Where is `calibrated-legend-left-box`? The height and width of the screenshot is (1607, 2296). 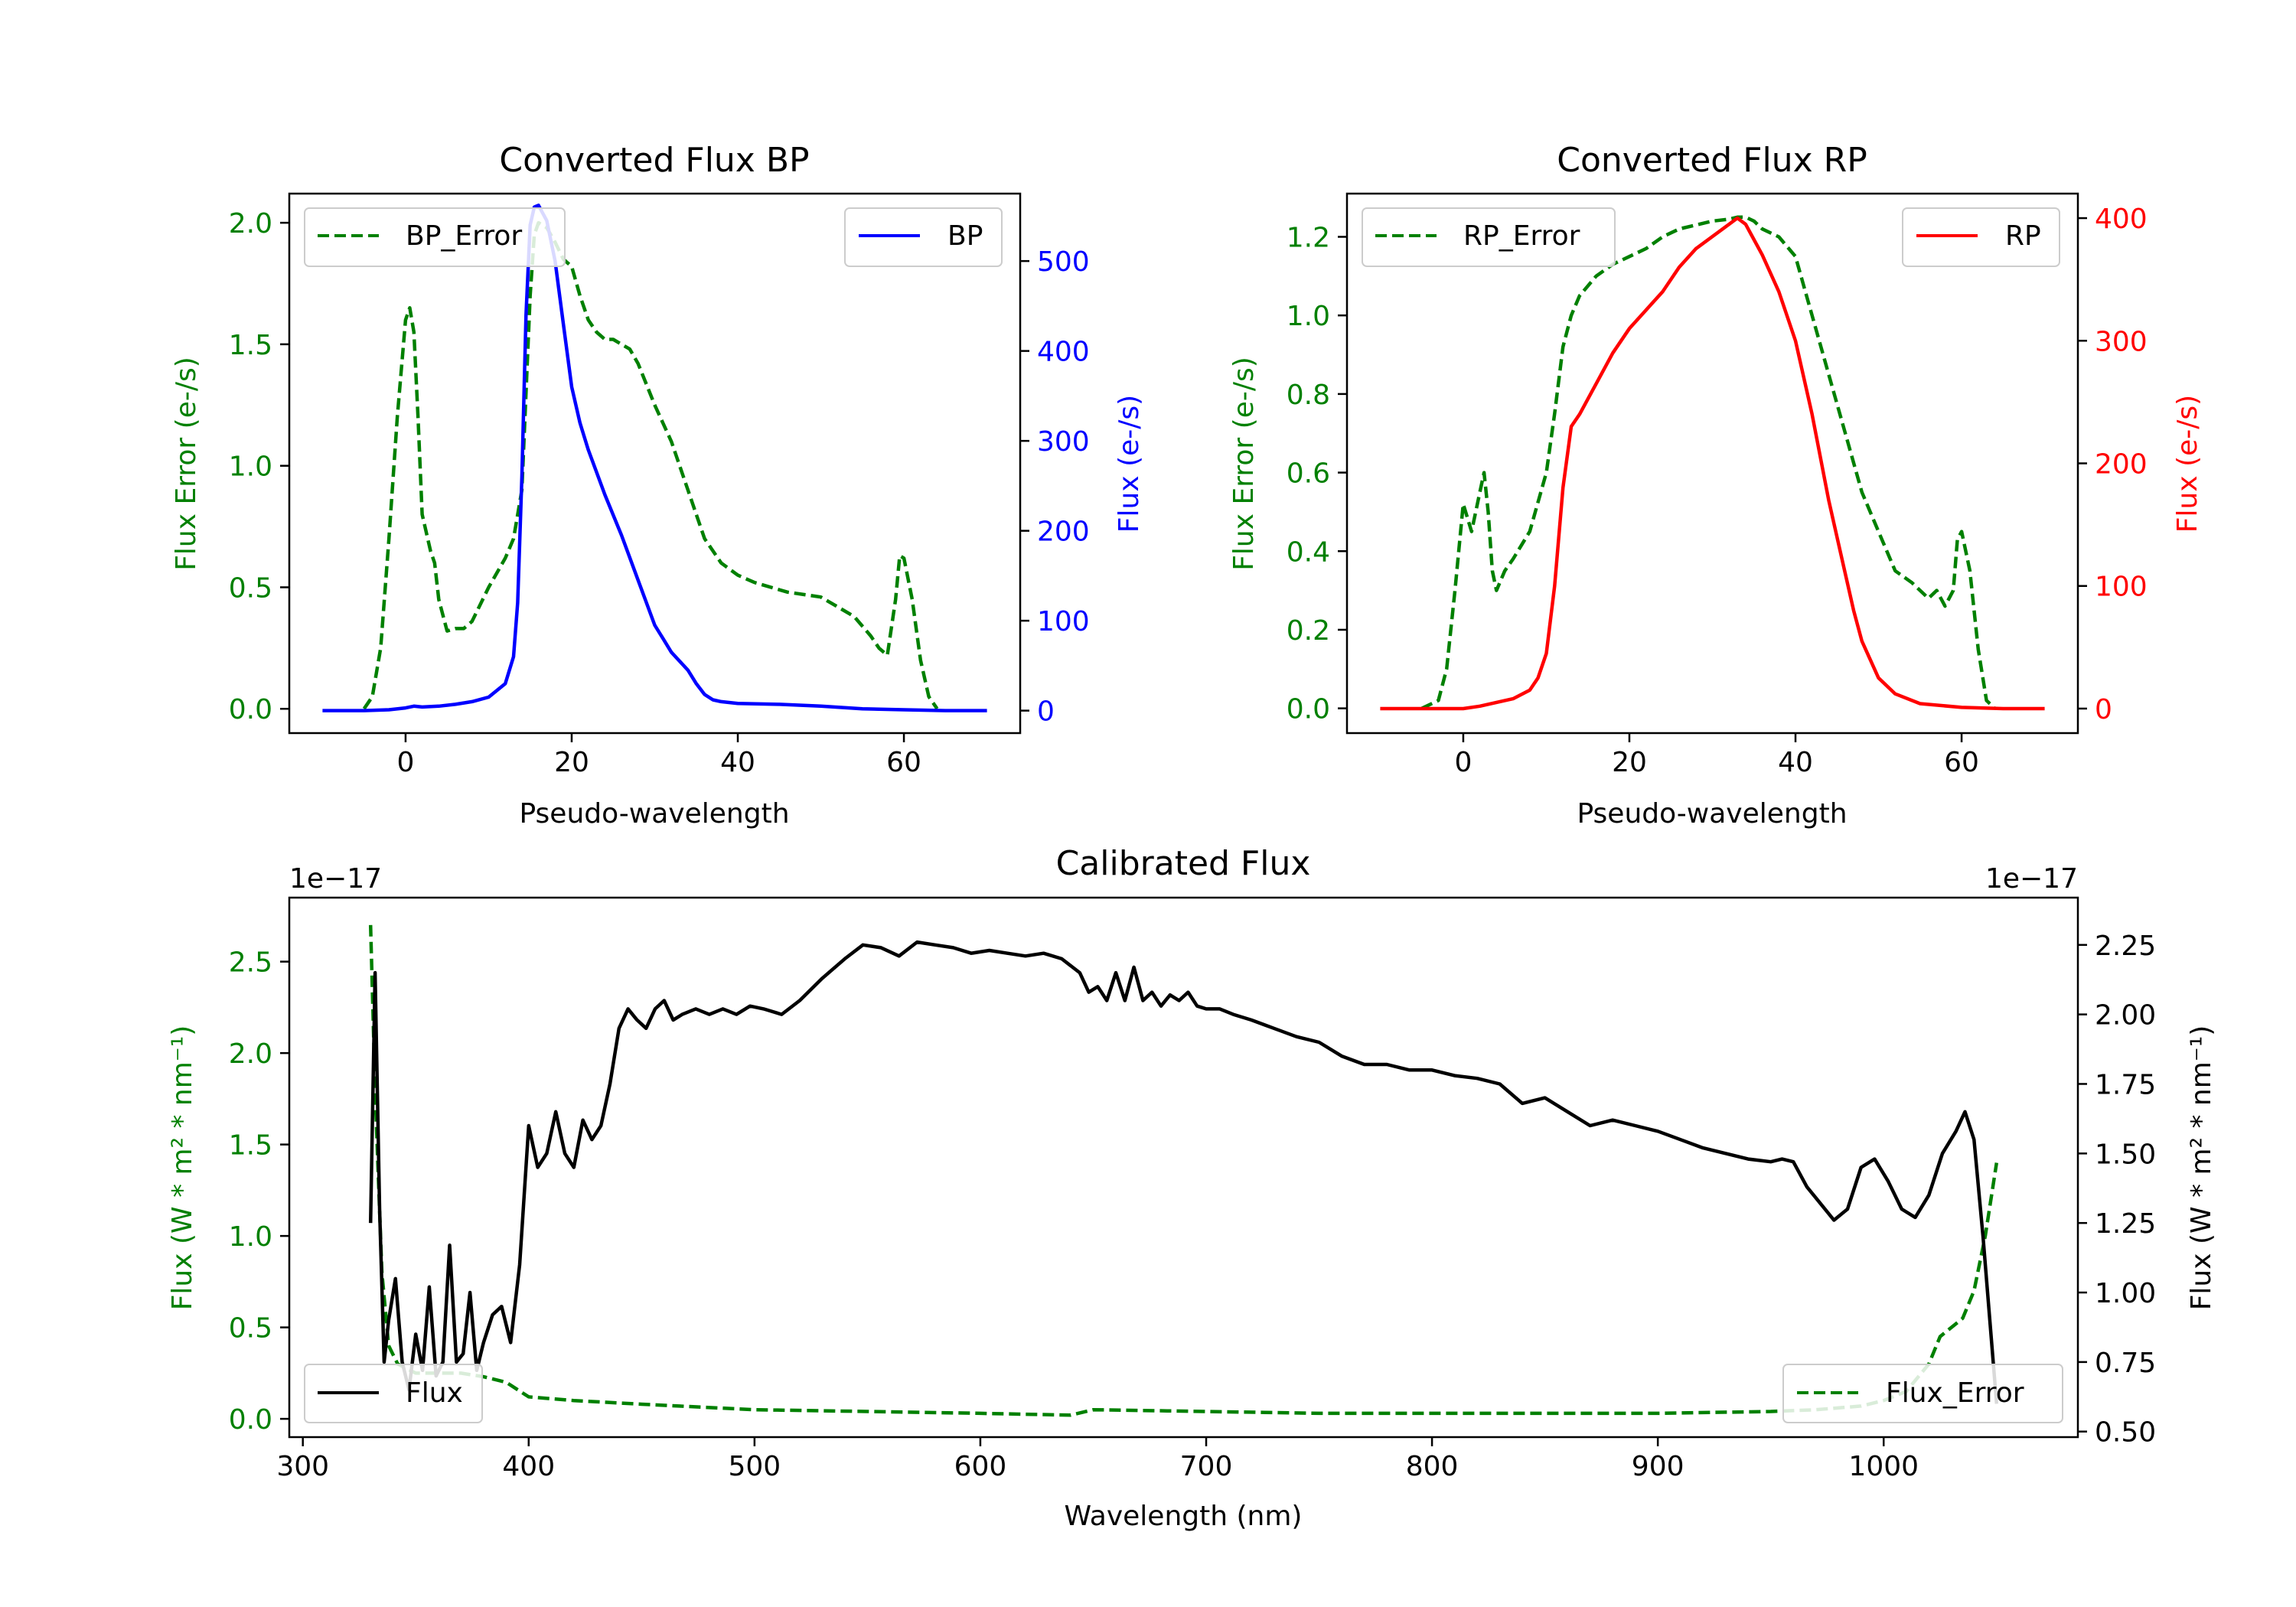 calibrated-legend-left-box is located at coordinates (393, 1393).